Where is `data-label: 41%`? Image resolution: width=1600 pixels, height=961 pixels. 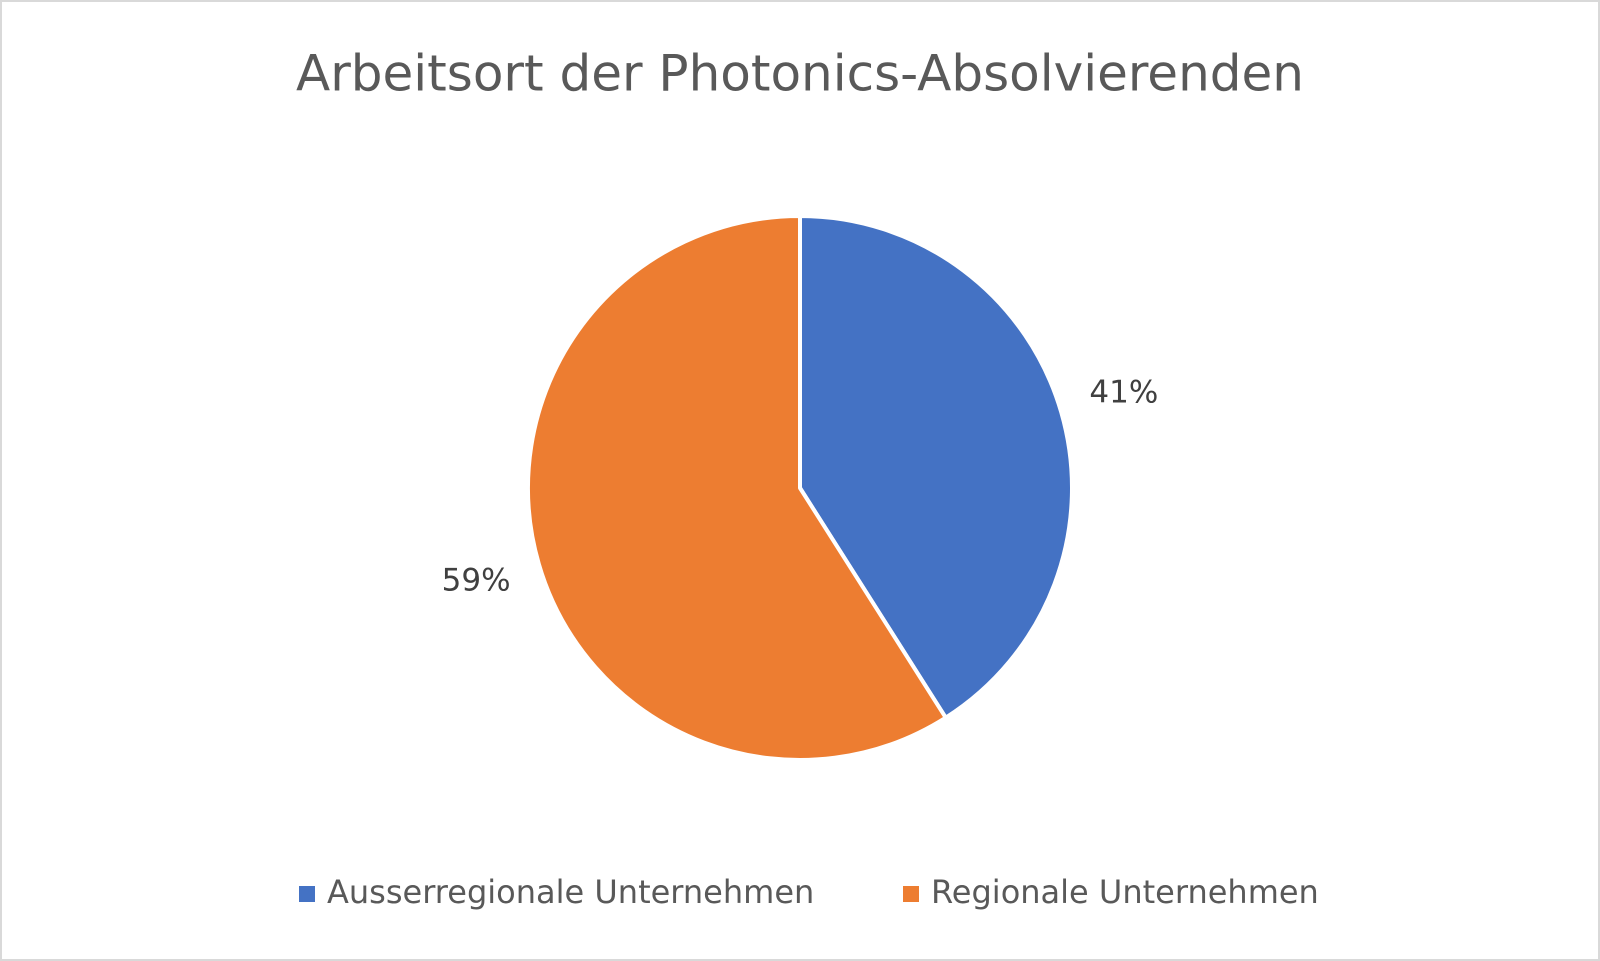
data-label: 41% is located at coordinates (1123, 392).